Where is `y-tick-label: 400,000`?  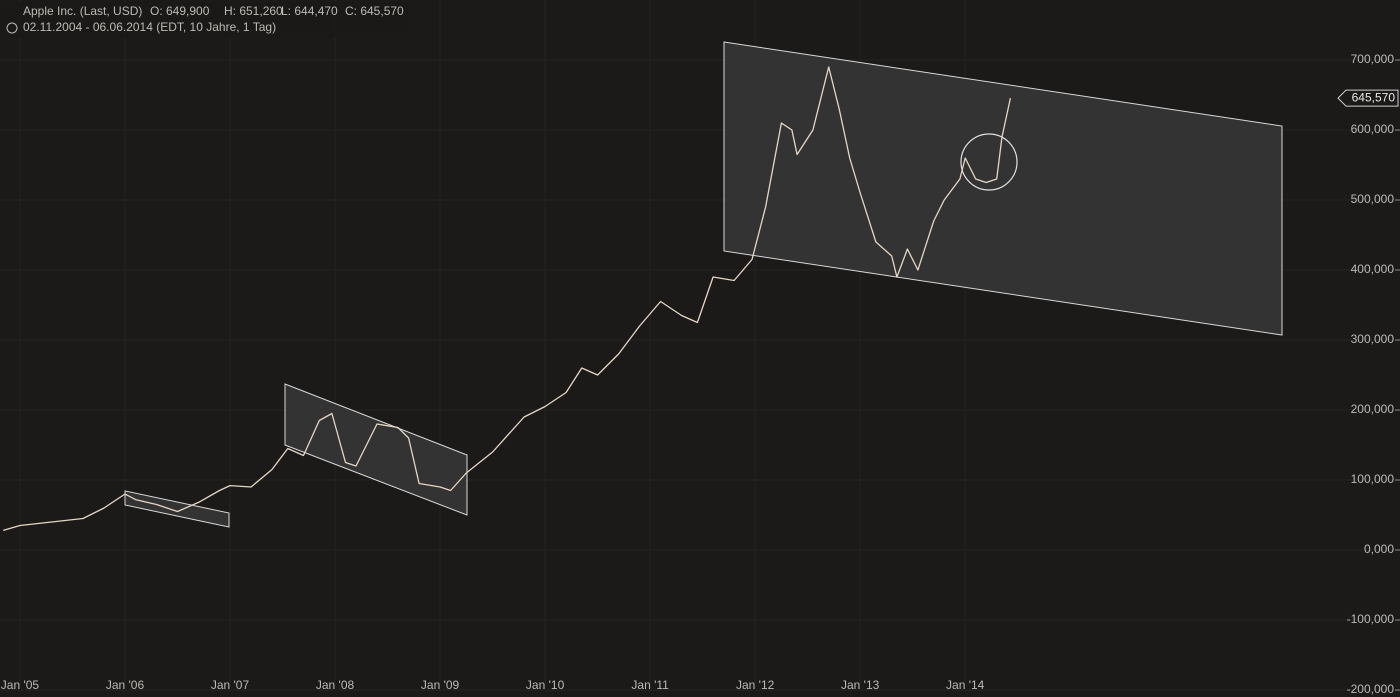 y-tick-label: 400,000 is located at coordinates (1373, 269).